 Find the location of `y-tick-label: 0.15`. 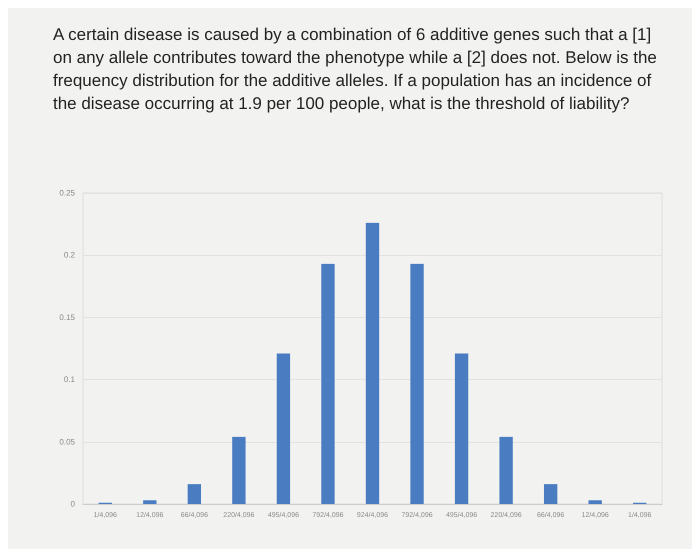

y-tick-label: 0.15 is located at coordinates (67, 317).